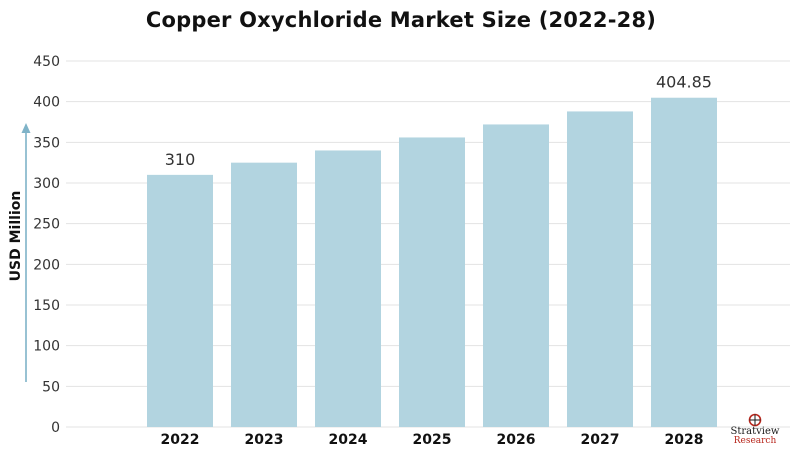 The height and width of the screenshot is (459, 802). What do you see at coordinates (16, 236) in the screenshot?
I see `y-axis-title: USD Million` at bounding box center [16, 236].